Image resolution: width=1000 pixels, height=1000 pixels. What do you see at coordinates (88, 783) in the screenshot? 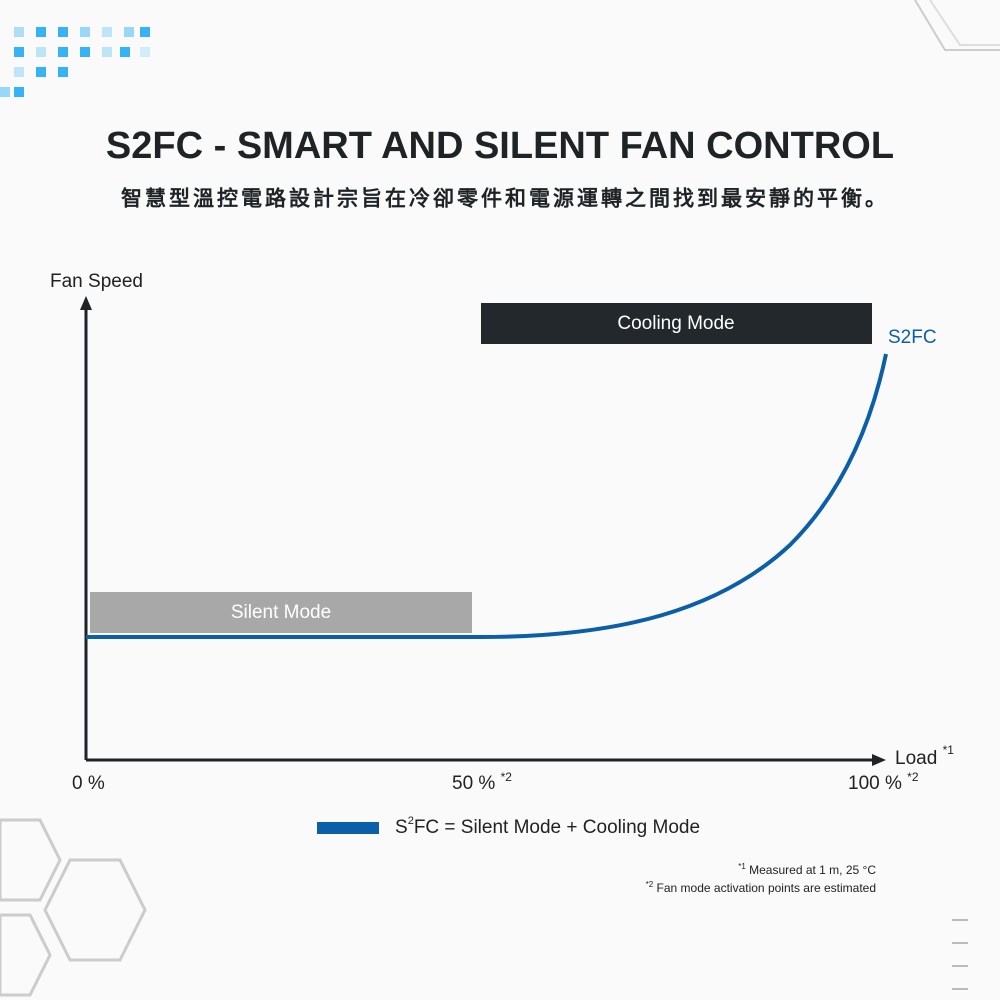
I see `x-tick-label: 0 %` at bounding box center [88, 783].